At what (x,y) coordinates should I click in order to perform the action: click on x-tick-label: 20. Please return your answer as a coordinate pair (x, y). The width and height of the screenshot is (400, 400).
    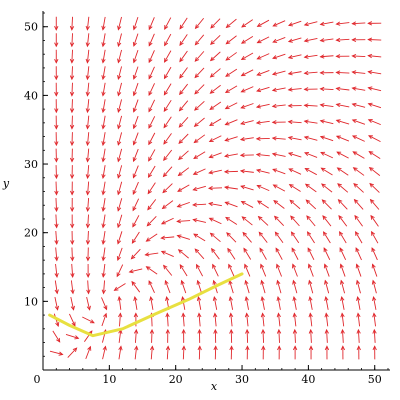
    Looking at the image, I should click on (176, 379).